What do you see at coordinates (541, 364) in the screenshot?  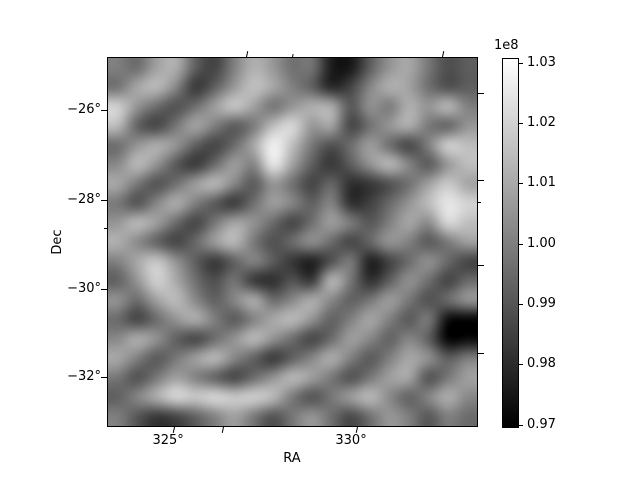 I see `colorbar-tick-label: 0.98` at bounding box center [541, 364].